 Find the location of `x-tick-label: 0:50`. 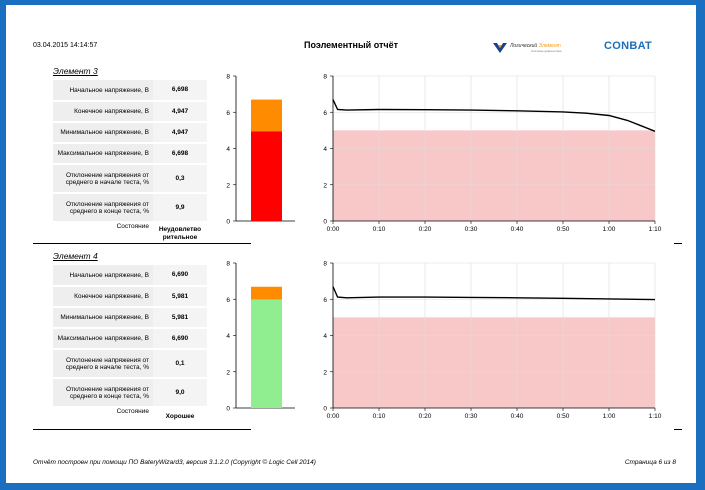

x-tick-label: 0:50 is located at coordinates (563, 416).